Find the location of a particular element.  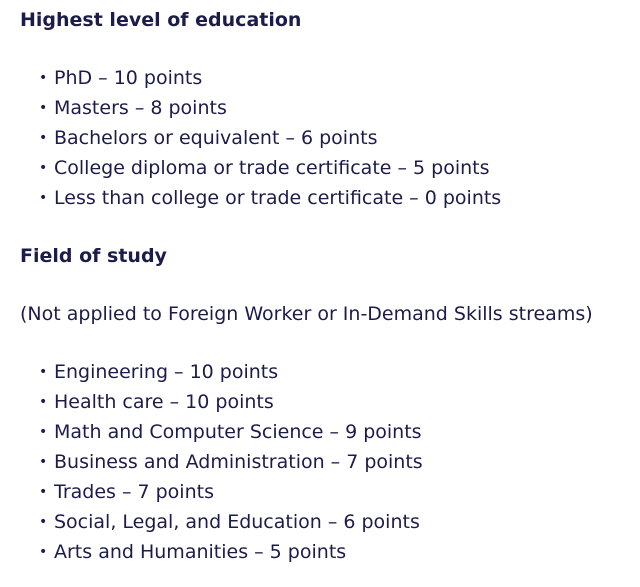

list-item: Math and Computer Science – 9 points is located at coordinates (330, 432).